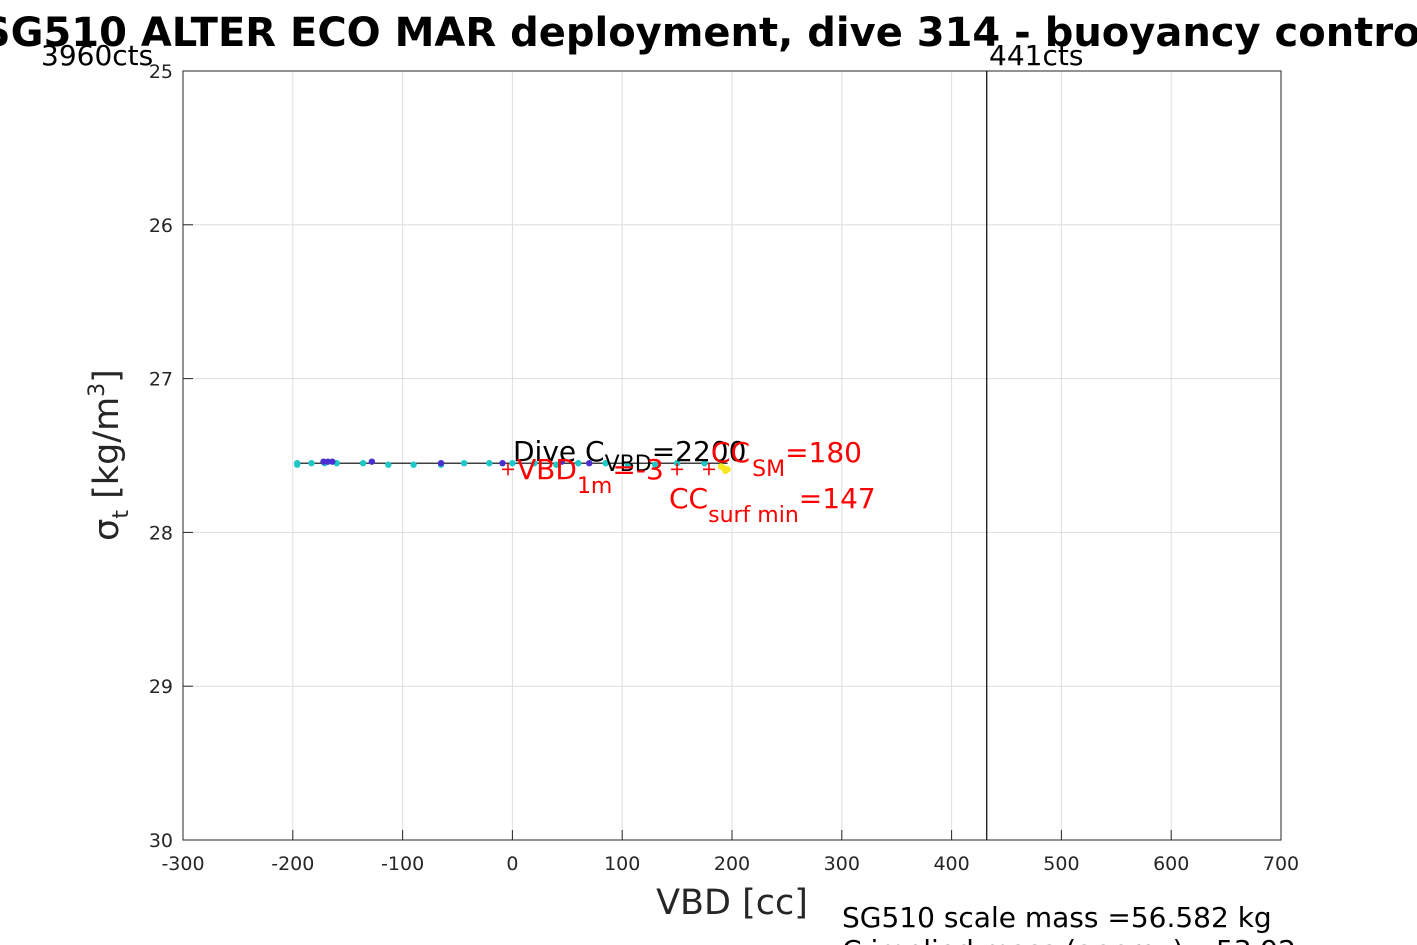  What do you see at coordinates (182, 864) in the screenshot?
I see `x-tick-label: -300` at bounding box center [182, 864].